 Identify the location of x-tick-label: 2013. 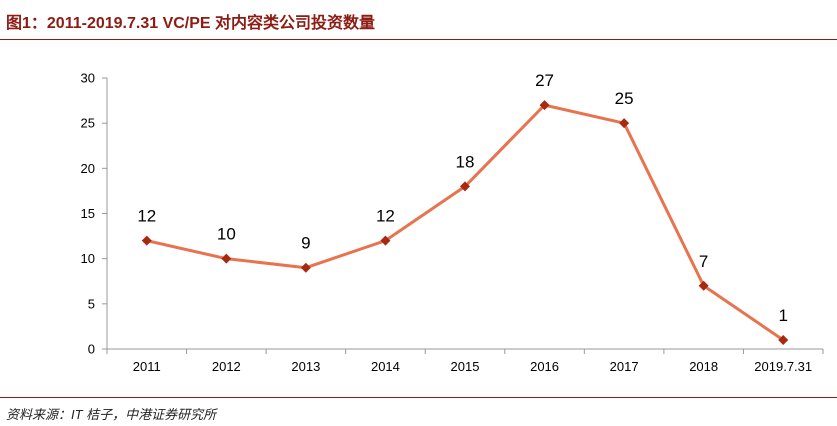
(305, 366).